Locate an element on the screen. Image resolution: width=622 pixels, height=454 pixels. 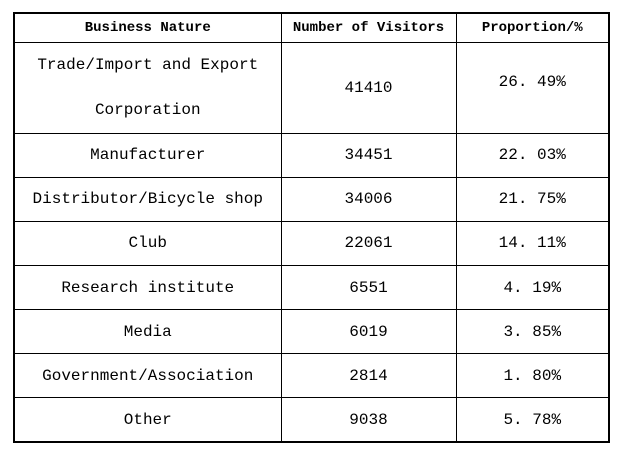
cell-nature: Club is located at coordinates (147, 243).